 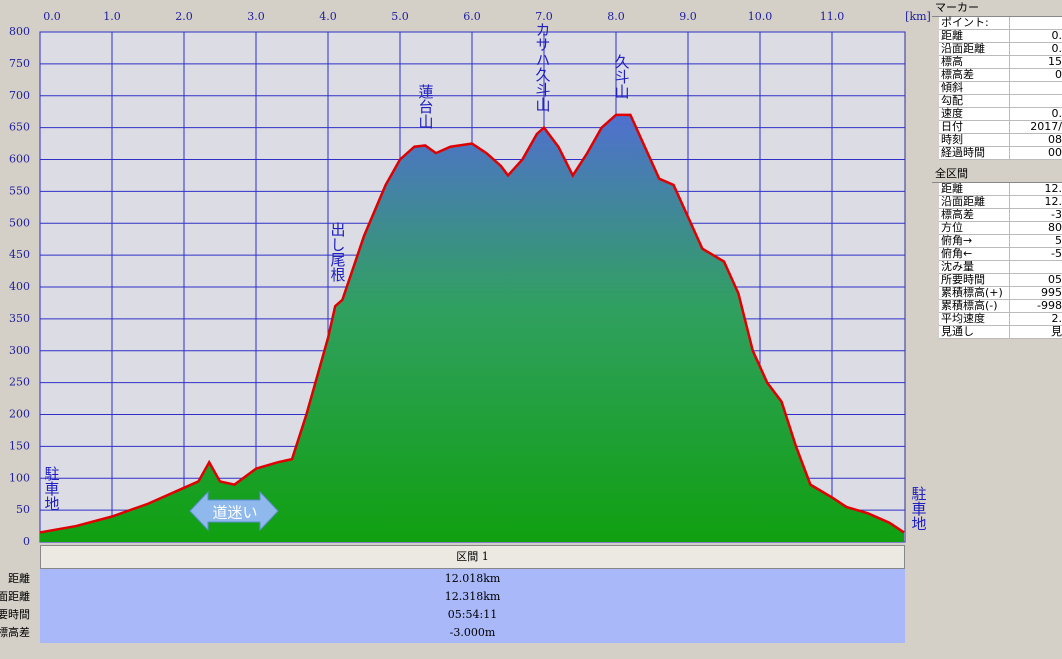 I want to click on x-unit: [km], so click(x=917, y=16).